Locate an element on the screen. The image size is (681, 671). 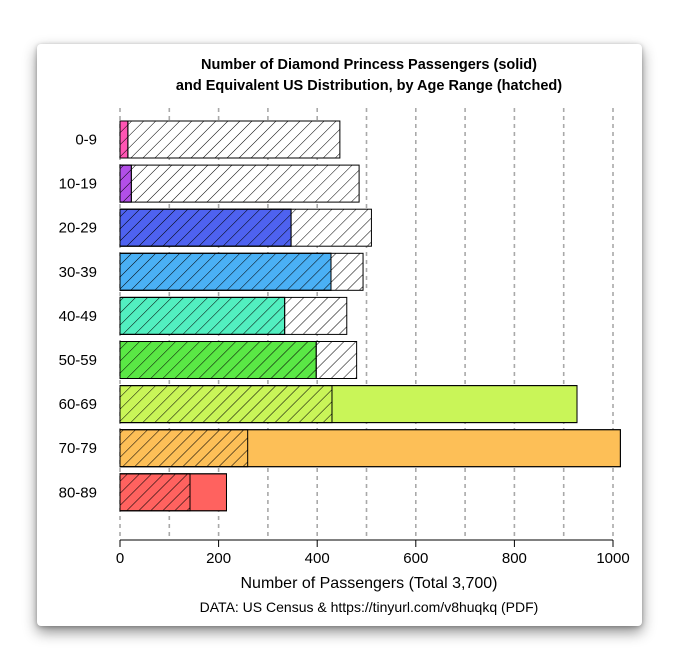
x-tick-label-1000: 1000 is located at coordinates (612, 558).